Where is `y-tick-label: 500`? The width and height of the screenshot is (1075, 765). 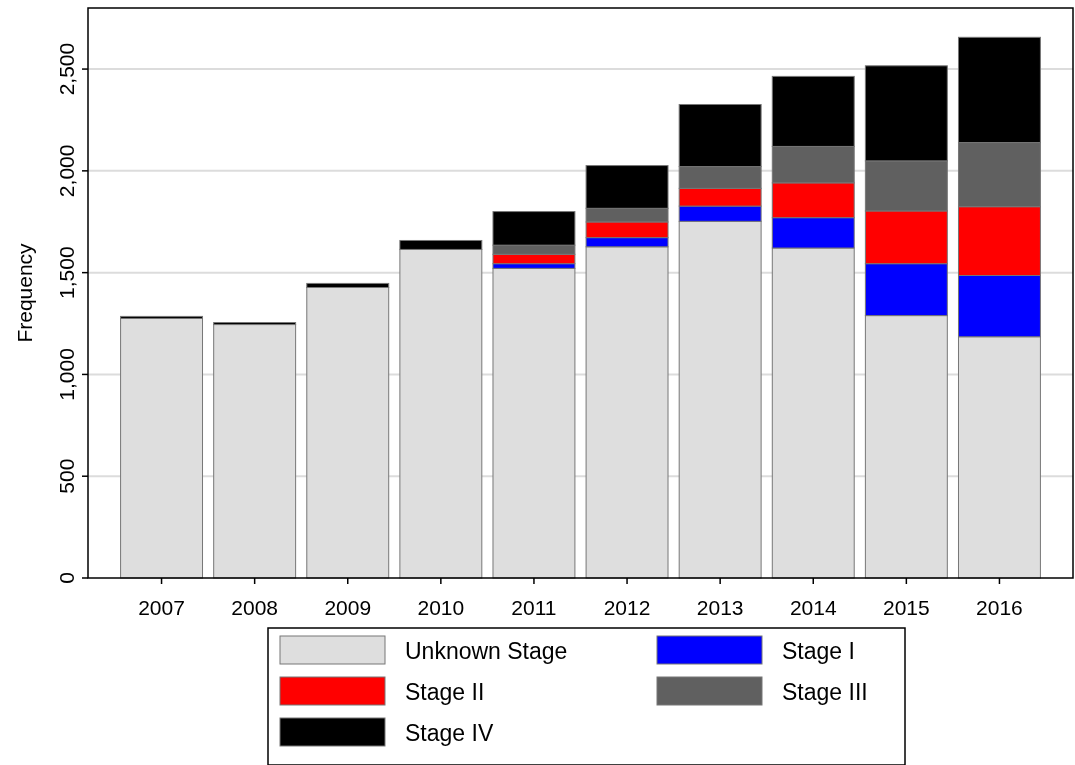 y-tick-label: 500 is located at coordinates (66, 476).